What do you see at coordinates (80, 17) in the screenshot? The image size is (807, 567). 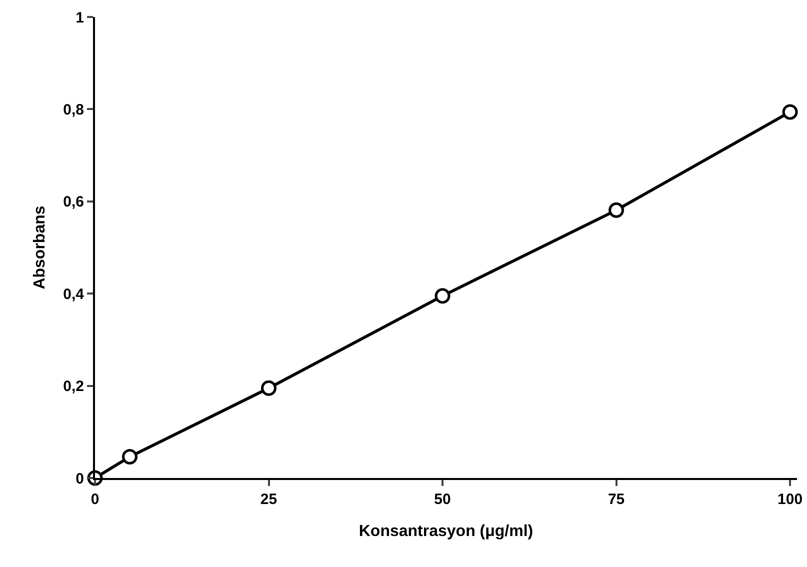 I see `y-tick-label: 1` at bounding box center [80, 17].